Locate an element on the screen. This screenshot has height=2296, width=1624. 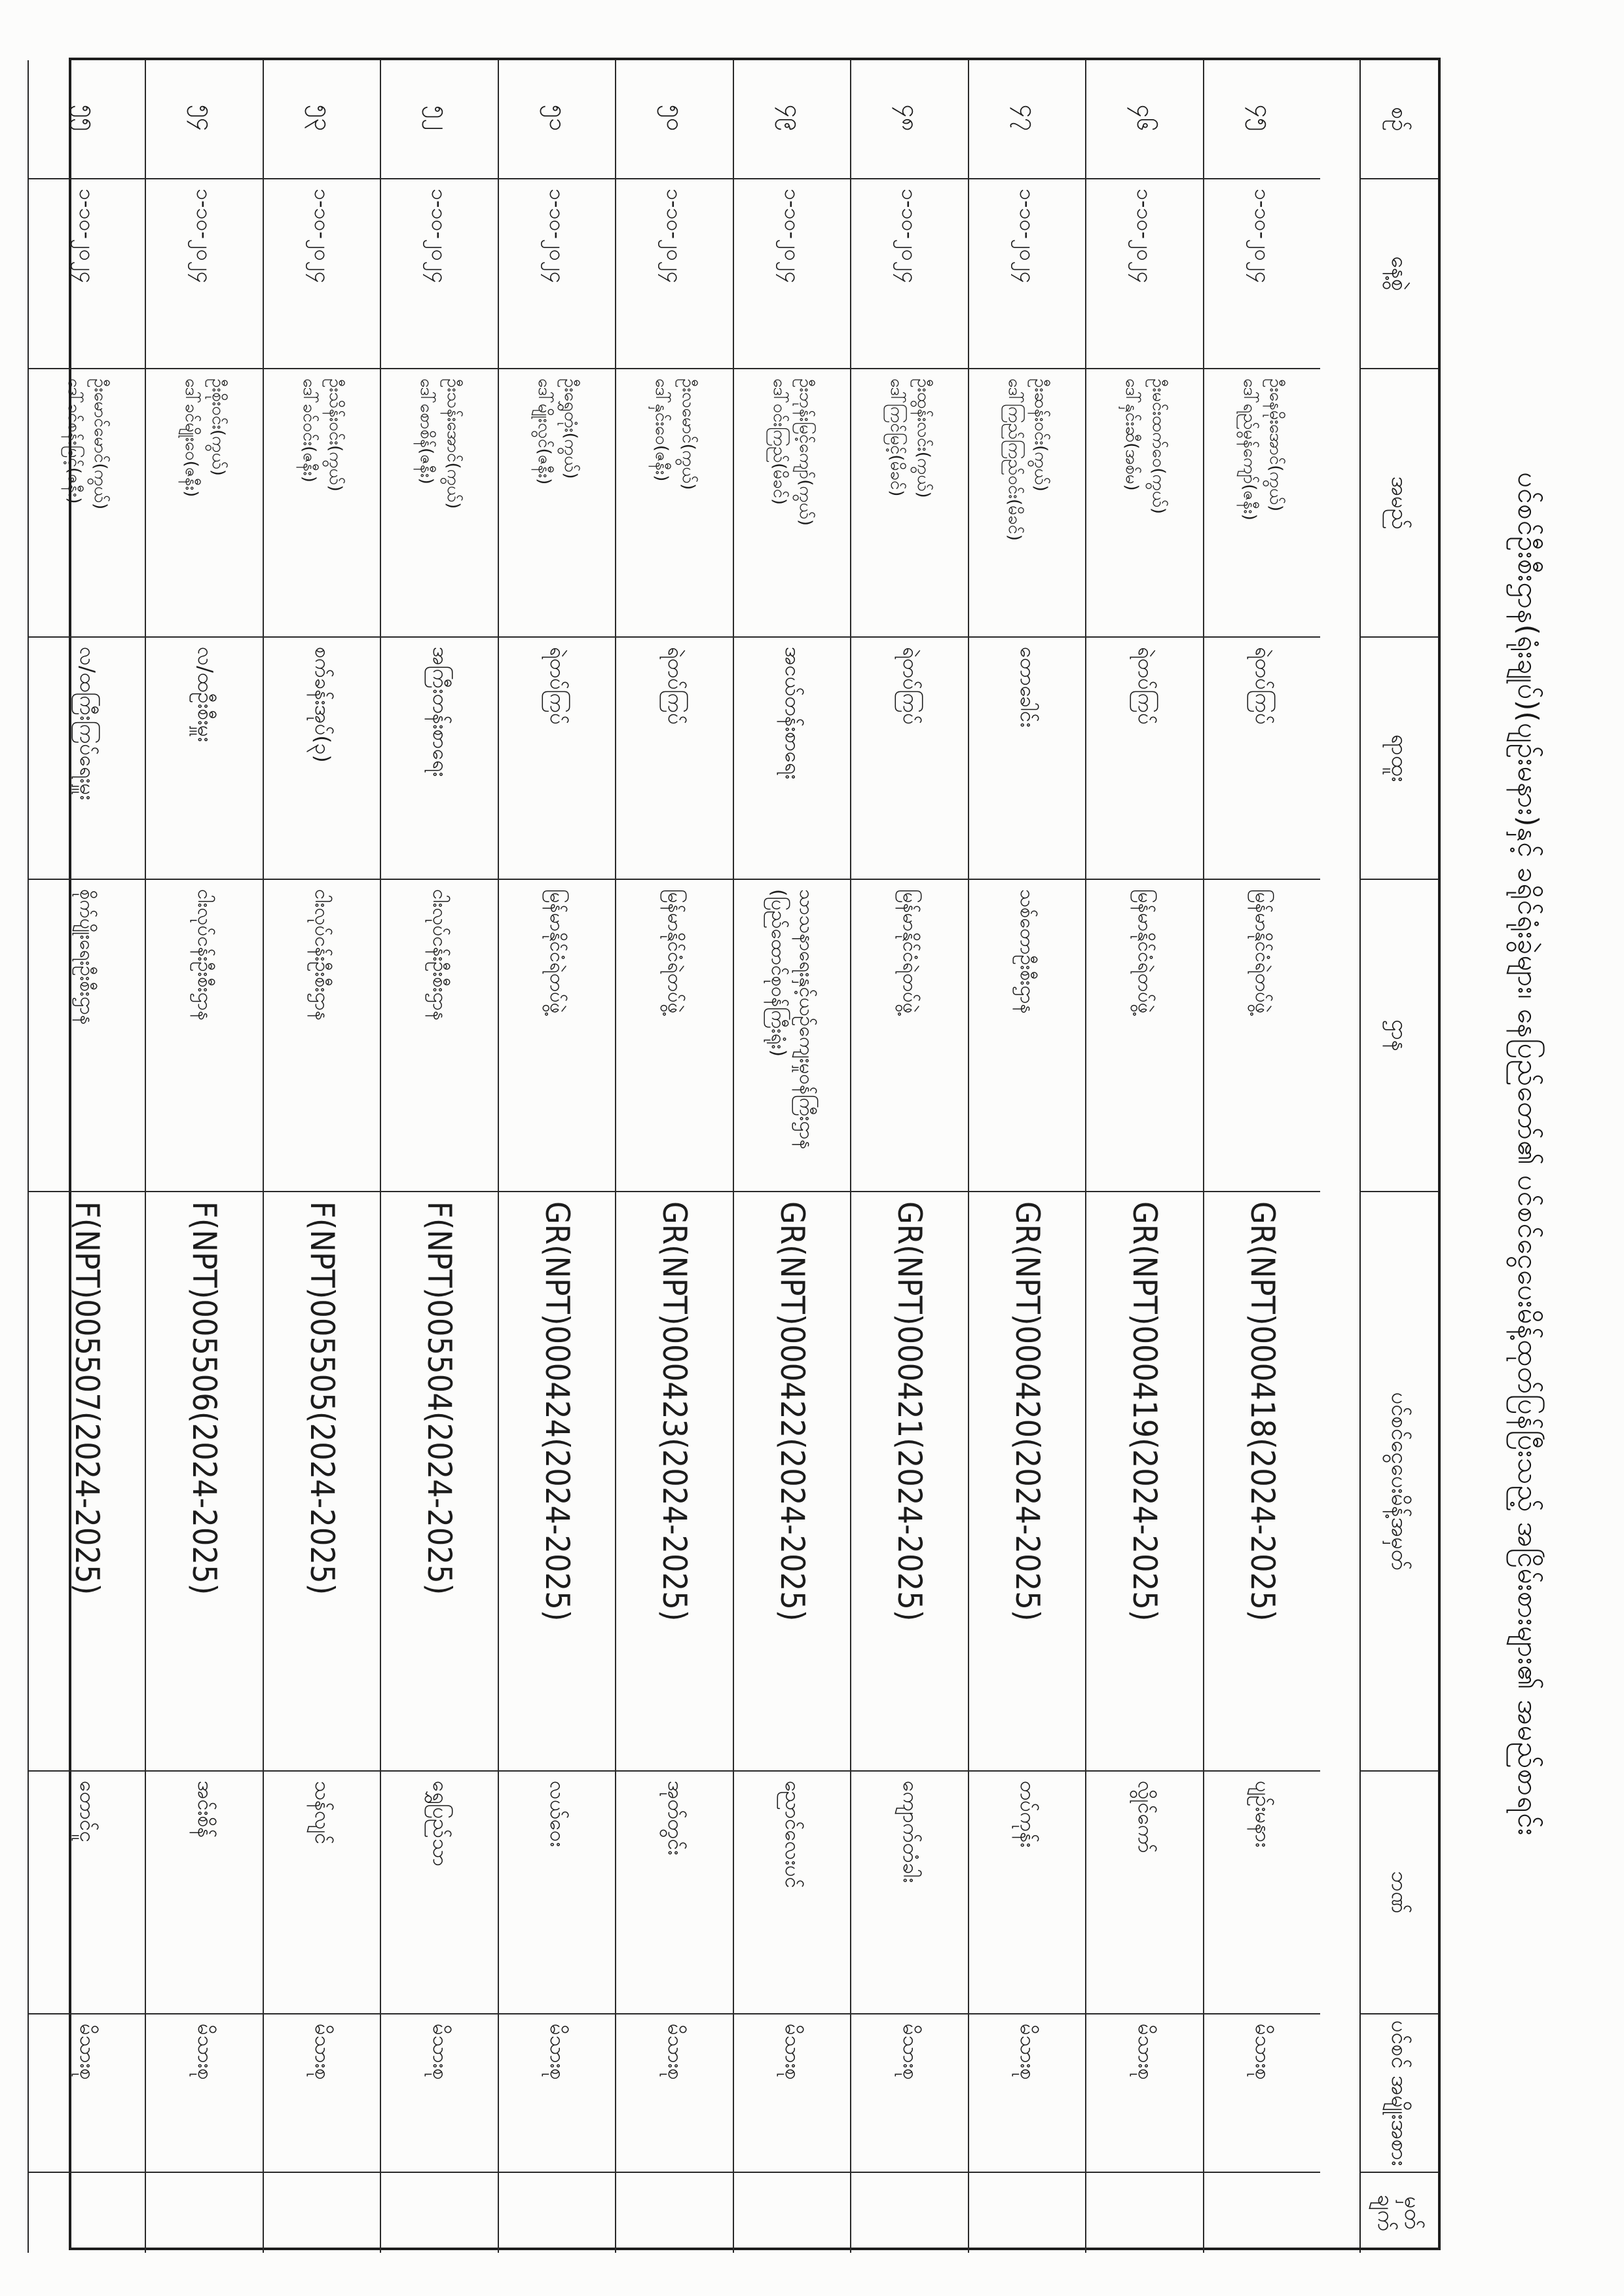
cell-pension-order-no: F(NPT)005506(2024-2025) is located at coordinates (204, 1482).